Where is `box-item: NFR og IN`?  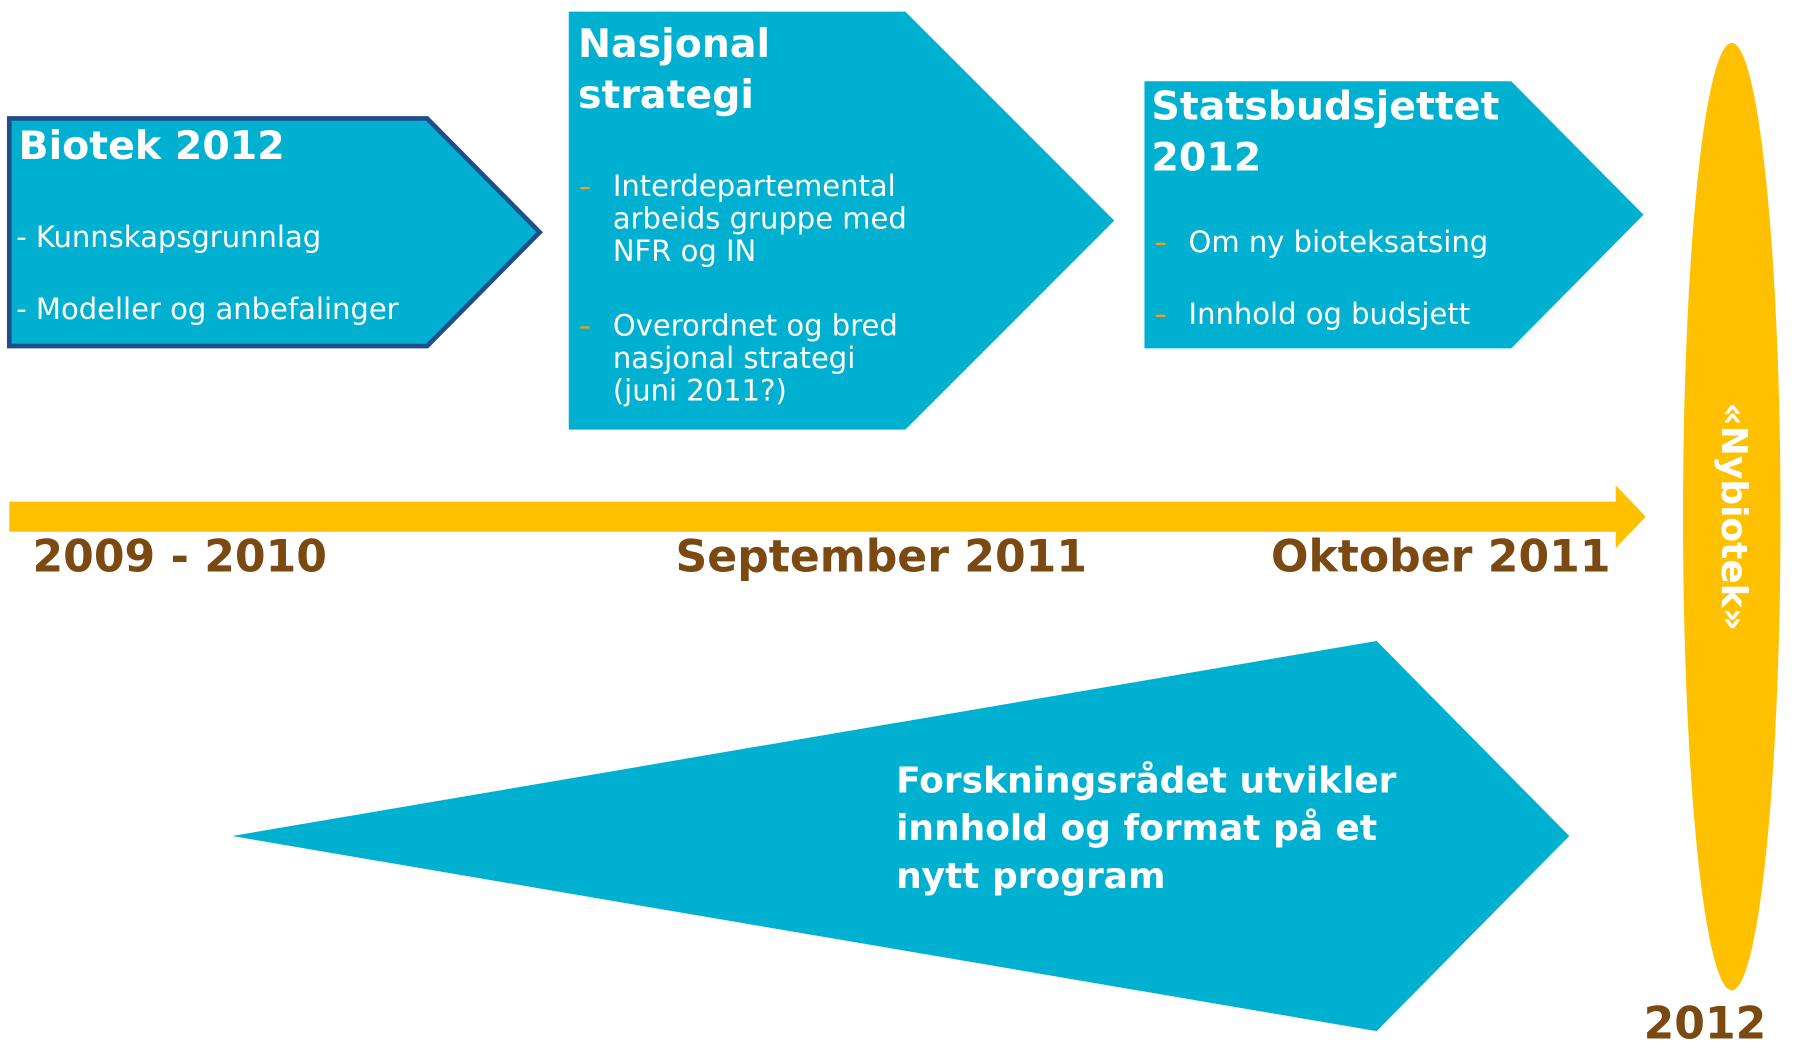
box-item: NFR og IN is located at coordinates (684, 251).